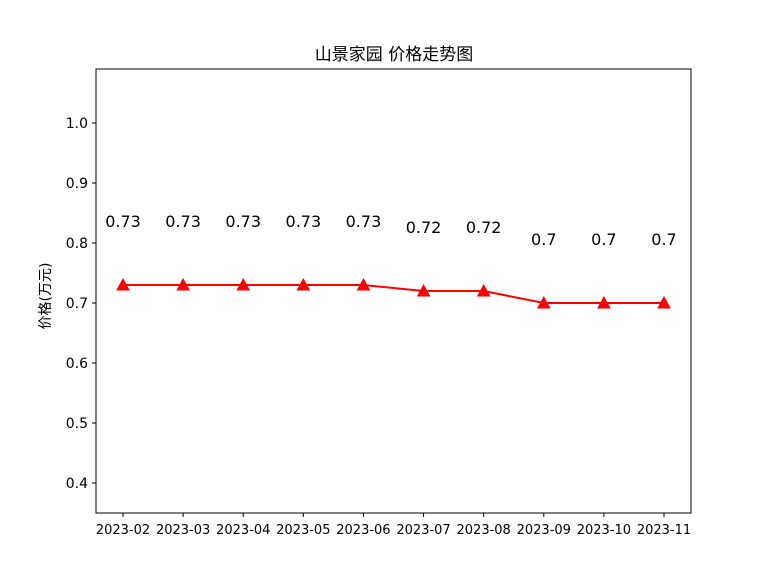  Describe the element at coordinates (77, 424) in the screenshot. I see `y-tick-label: 0.5` at that location.